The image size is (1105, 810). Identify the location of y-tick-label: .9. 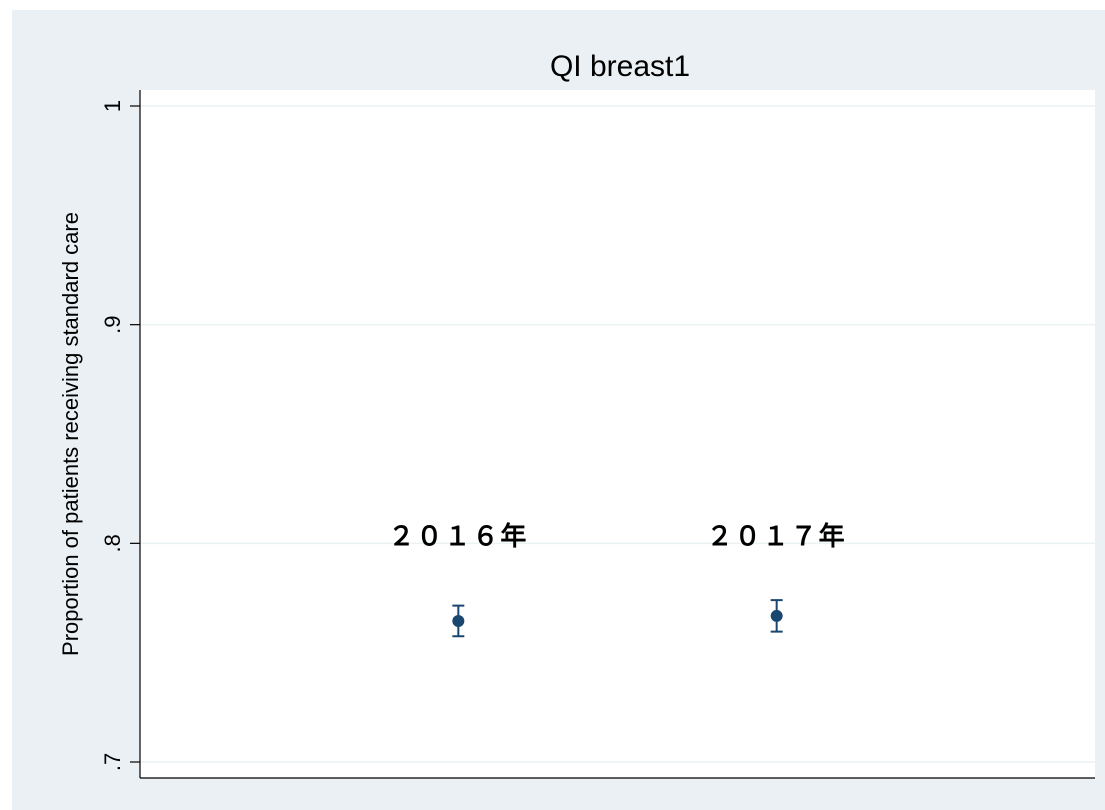
(112, 324).